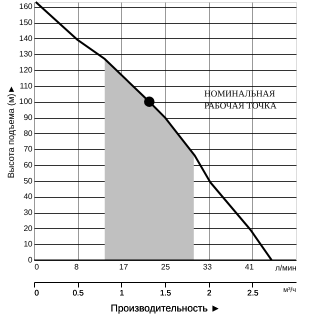  Describe the element at coordinates (77, 267) in the screenshot. I see `x2-tick-label: 8` at that location.